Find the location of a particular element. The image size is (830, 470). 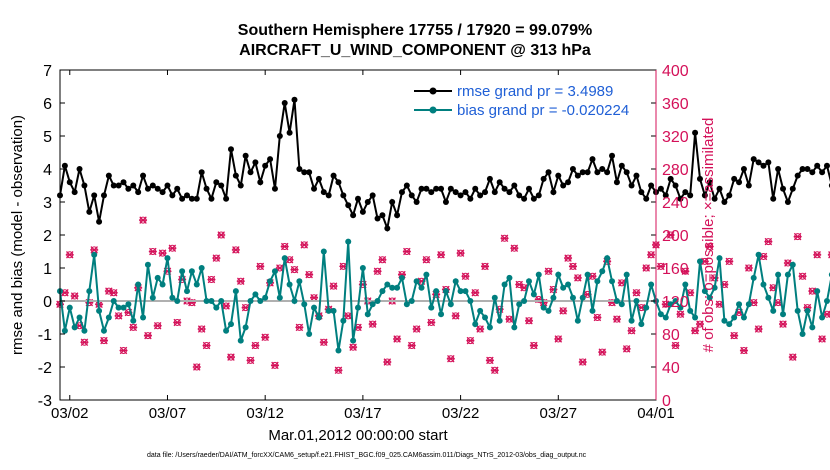

y2-tick-label: 400 is located at coordinates (675, 71).